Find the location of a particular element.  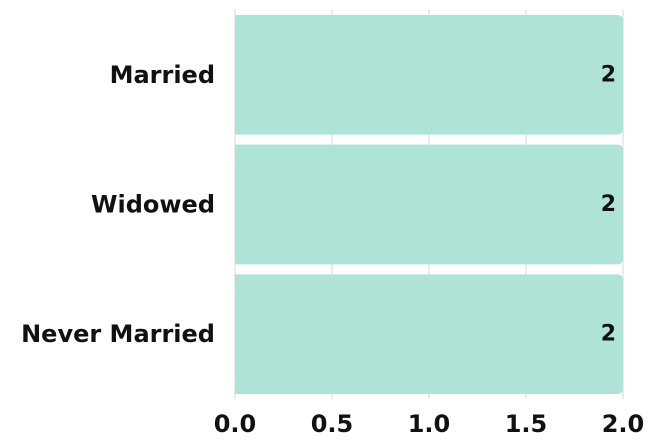

x-tick-label-4: 2.0 is located at coordinates (623, 424).